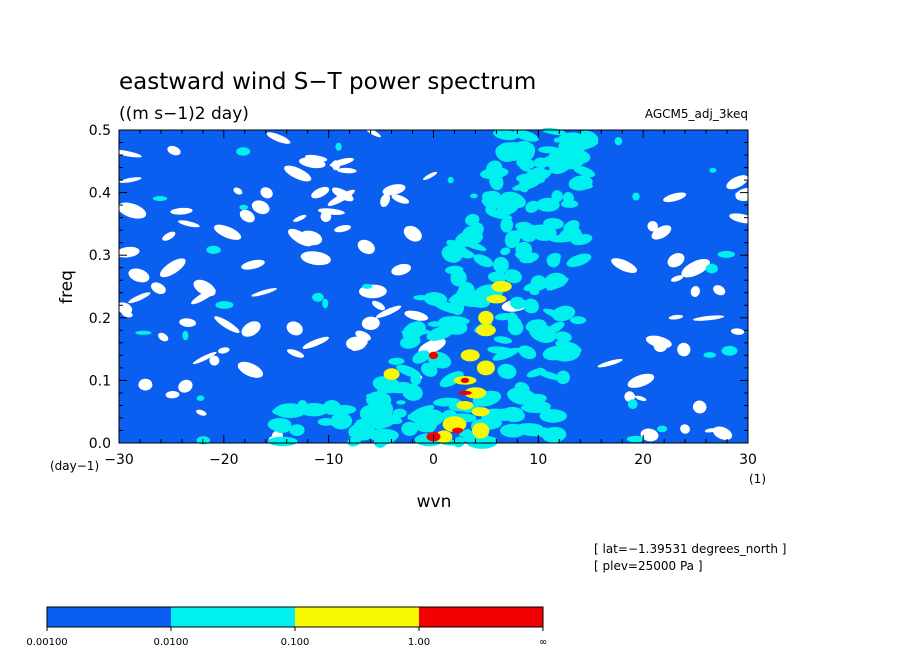 The height and width of the screenshot is (654, 904). Describe the element at coordinates (119, 460) in the screenshot. I see `x-tick-label: −30` at that location.